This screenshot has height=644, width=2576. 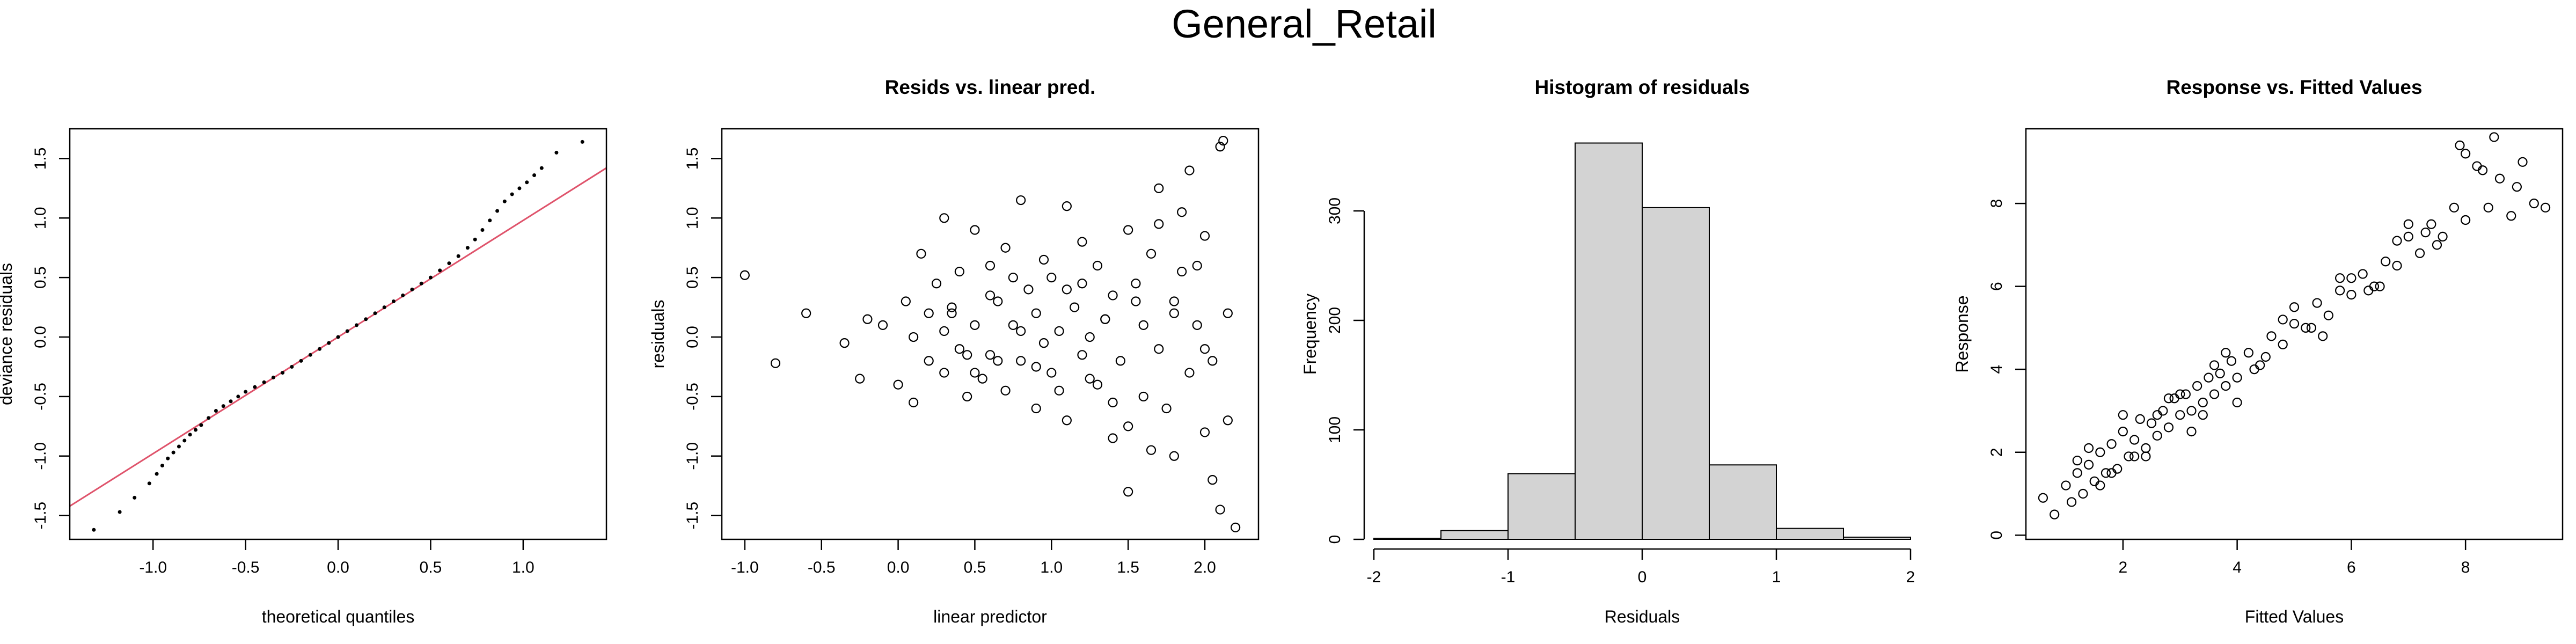 I want to click on y-tick-label: -1.0, so click(x=40, y=456).